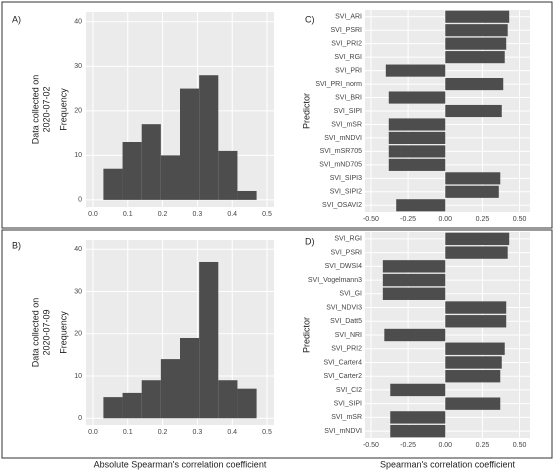 The height and width of the screenshot is (472, 554). I want to click on y-tick-label: SVI_SIPI2, so click(346, 192).